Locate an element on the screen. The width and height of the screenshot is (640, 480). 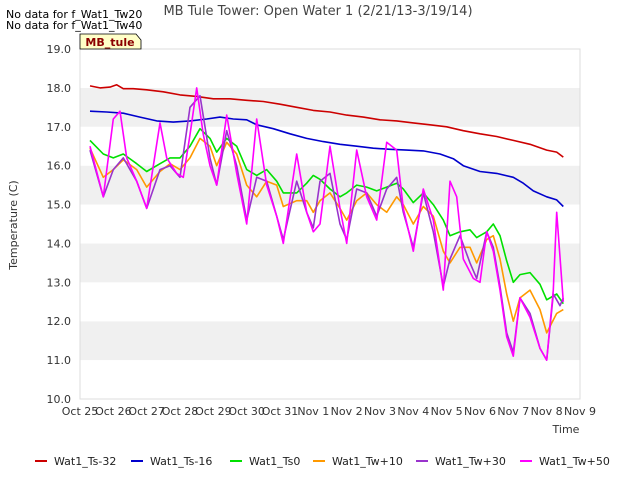
x-tick-label: Oct 29 is located at coordinates (213, 411).